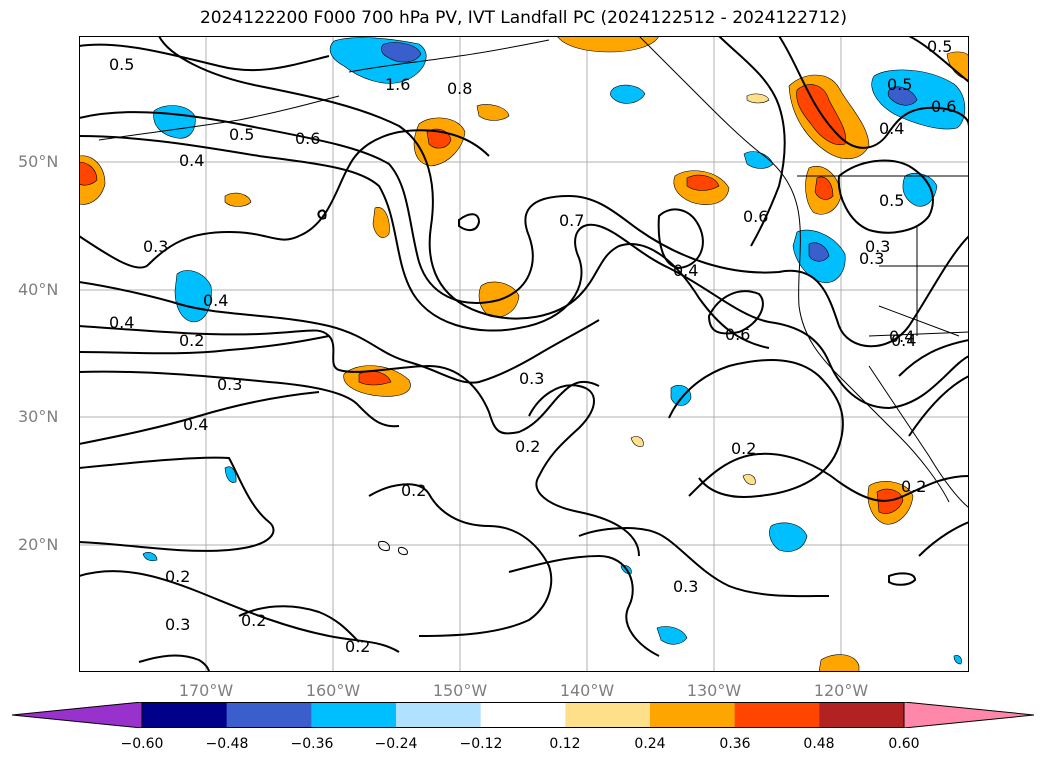  I want to click on colorbar-tick: −0.60, so click(142, 744).